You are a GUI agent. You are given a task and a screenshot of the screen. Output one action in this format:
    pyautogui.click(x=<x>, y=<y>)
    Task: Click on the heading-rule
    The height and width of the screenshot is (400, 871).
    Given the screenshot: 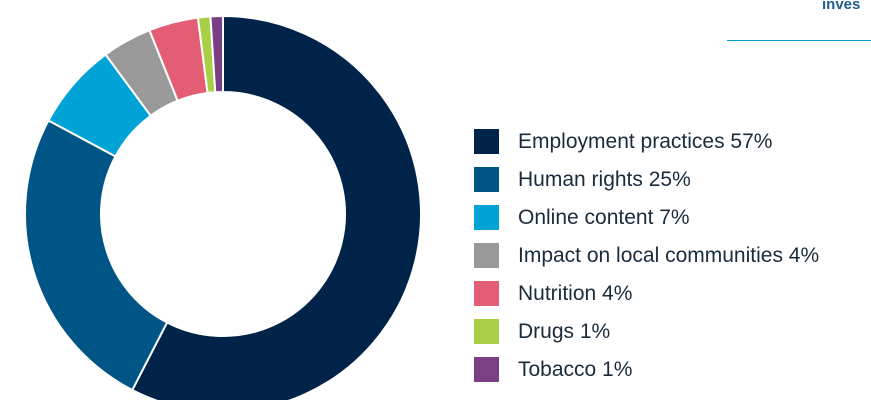 What is the action you would take?
    pyautogui.click(x=799, y=40)
    